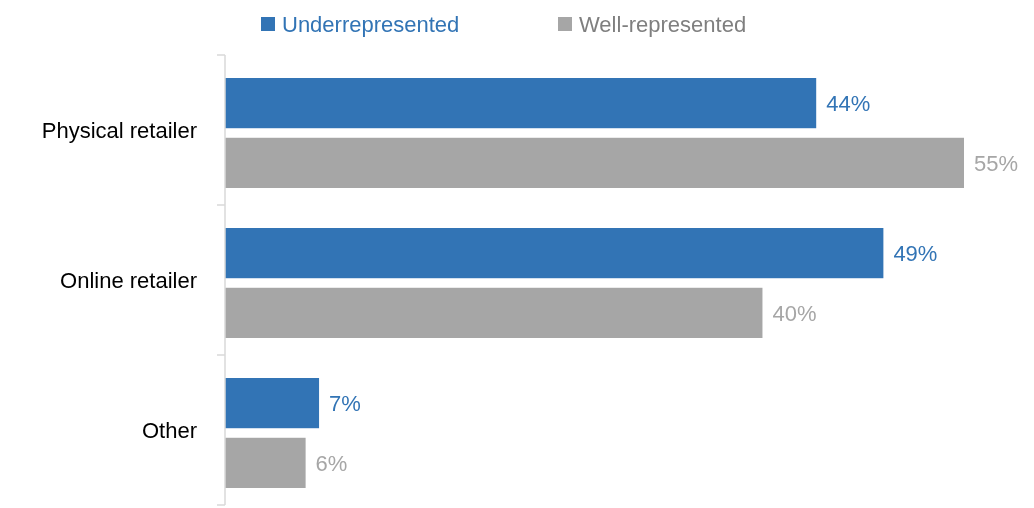 This screenshot has width=1034, height=508. What do you see at coordinates (128, 280) in the screenshot?
I see `y-tick-label: Online retailer` at bounding box center [128, 280].